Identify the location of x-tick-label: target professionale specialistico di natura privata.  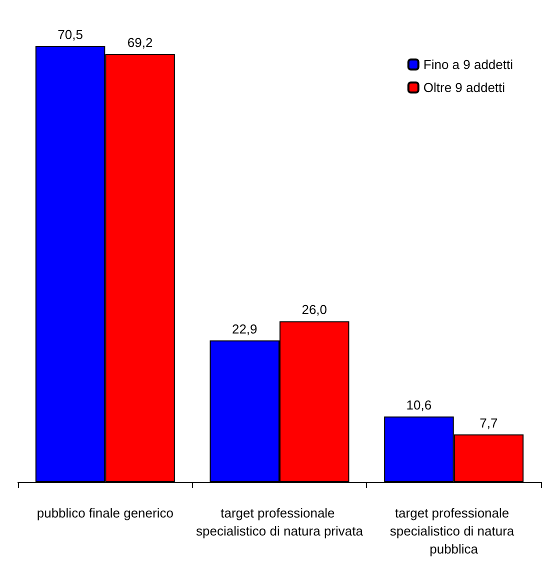
(280, 522).